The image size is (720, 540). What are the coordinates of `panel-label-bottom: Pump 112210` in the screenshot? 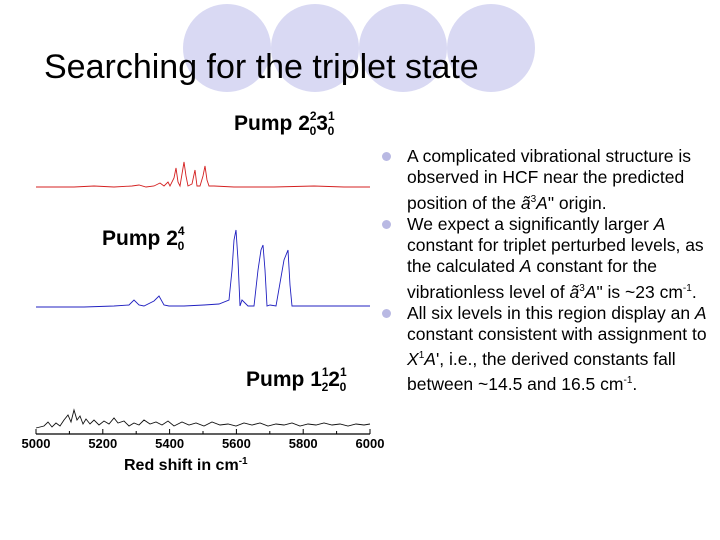 It's located at (296, 379).